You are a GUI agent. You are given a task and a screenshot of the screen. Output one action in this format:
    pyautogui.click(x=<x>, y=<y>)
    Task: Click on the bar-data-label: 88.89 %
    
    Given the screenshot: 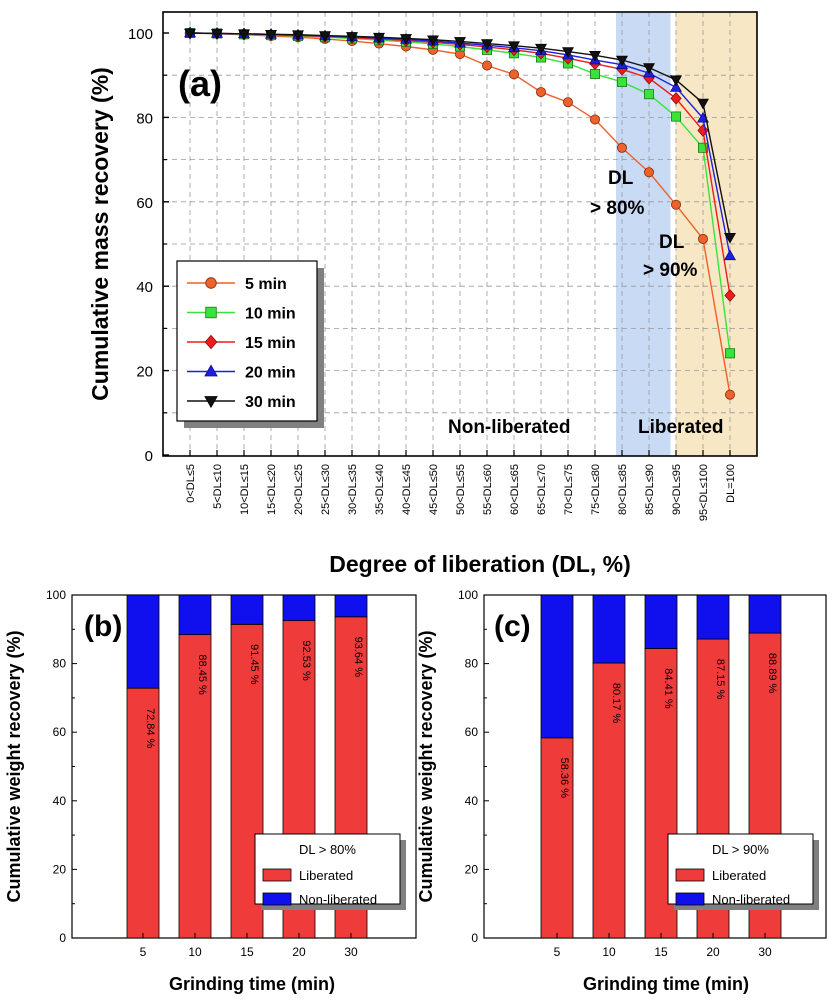 What is the action you would take?
    pyautogui.click(x=772, y=673)
    